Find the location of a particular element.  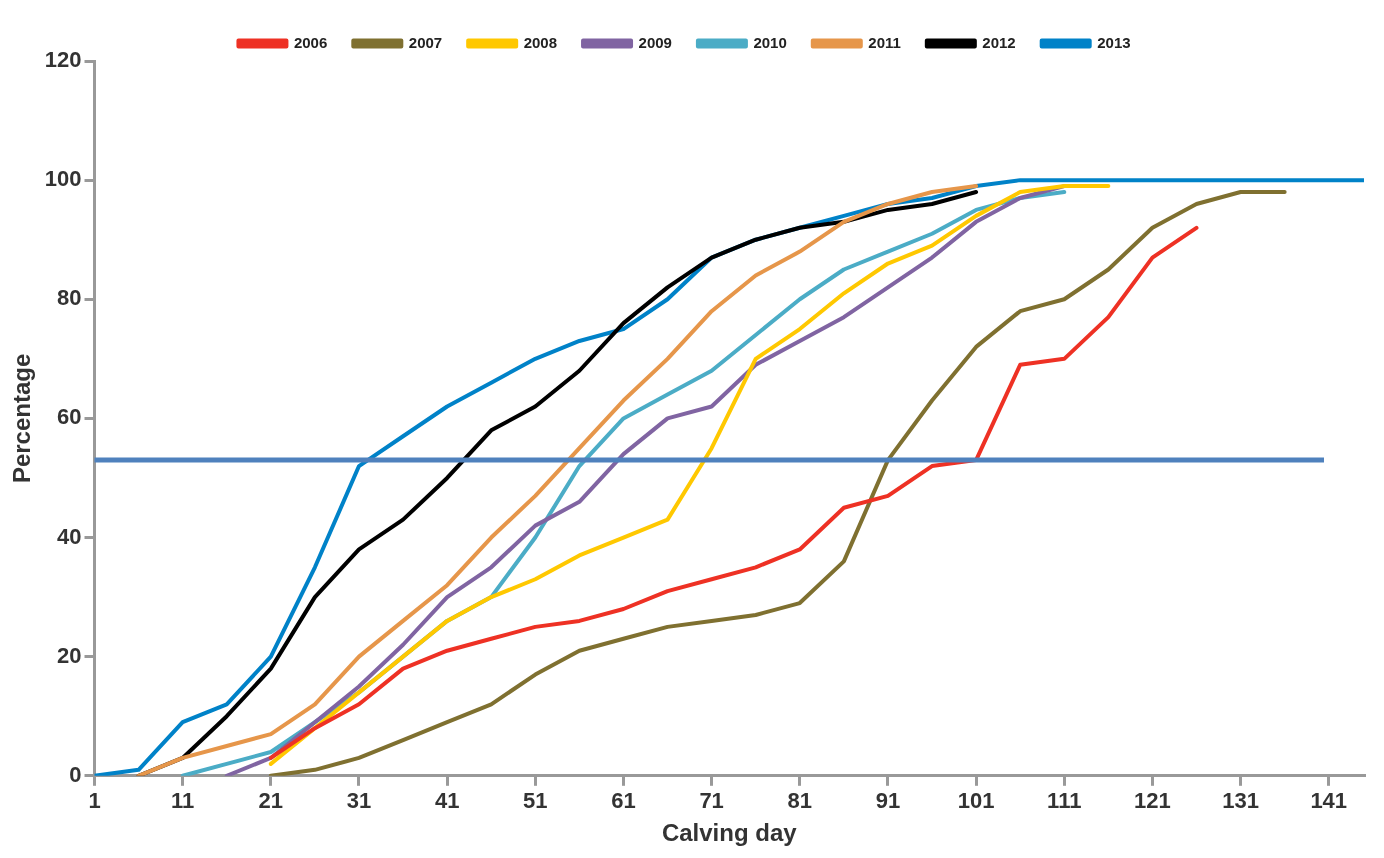

legend-label: 2006 is located at coordinates (310, 42).